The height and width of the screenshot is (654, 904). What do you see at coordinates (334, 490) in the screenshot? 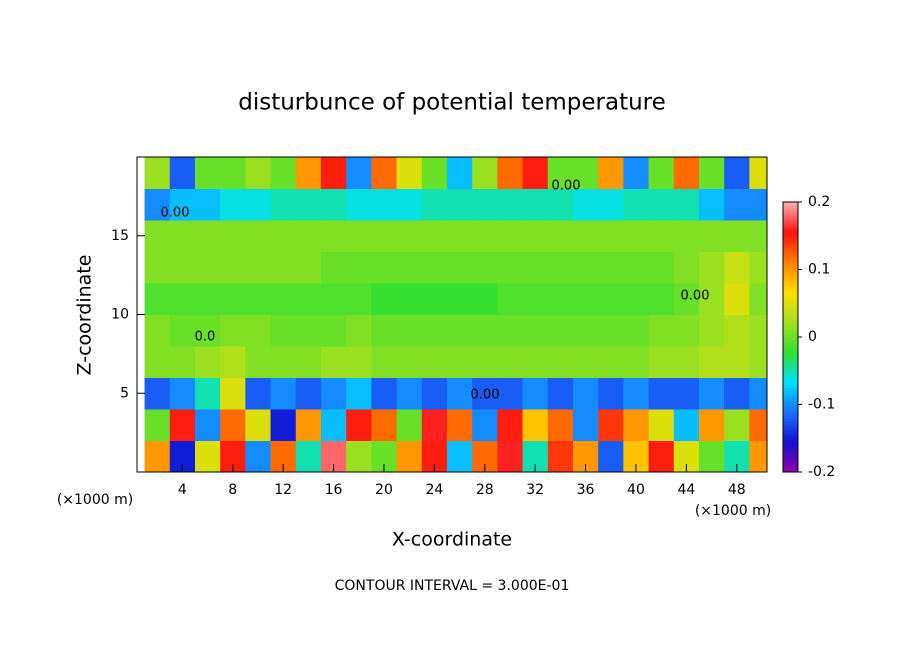
I see `x-tick-label: 16` at bounding box center [334, 490].